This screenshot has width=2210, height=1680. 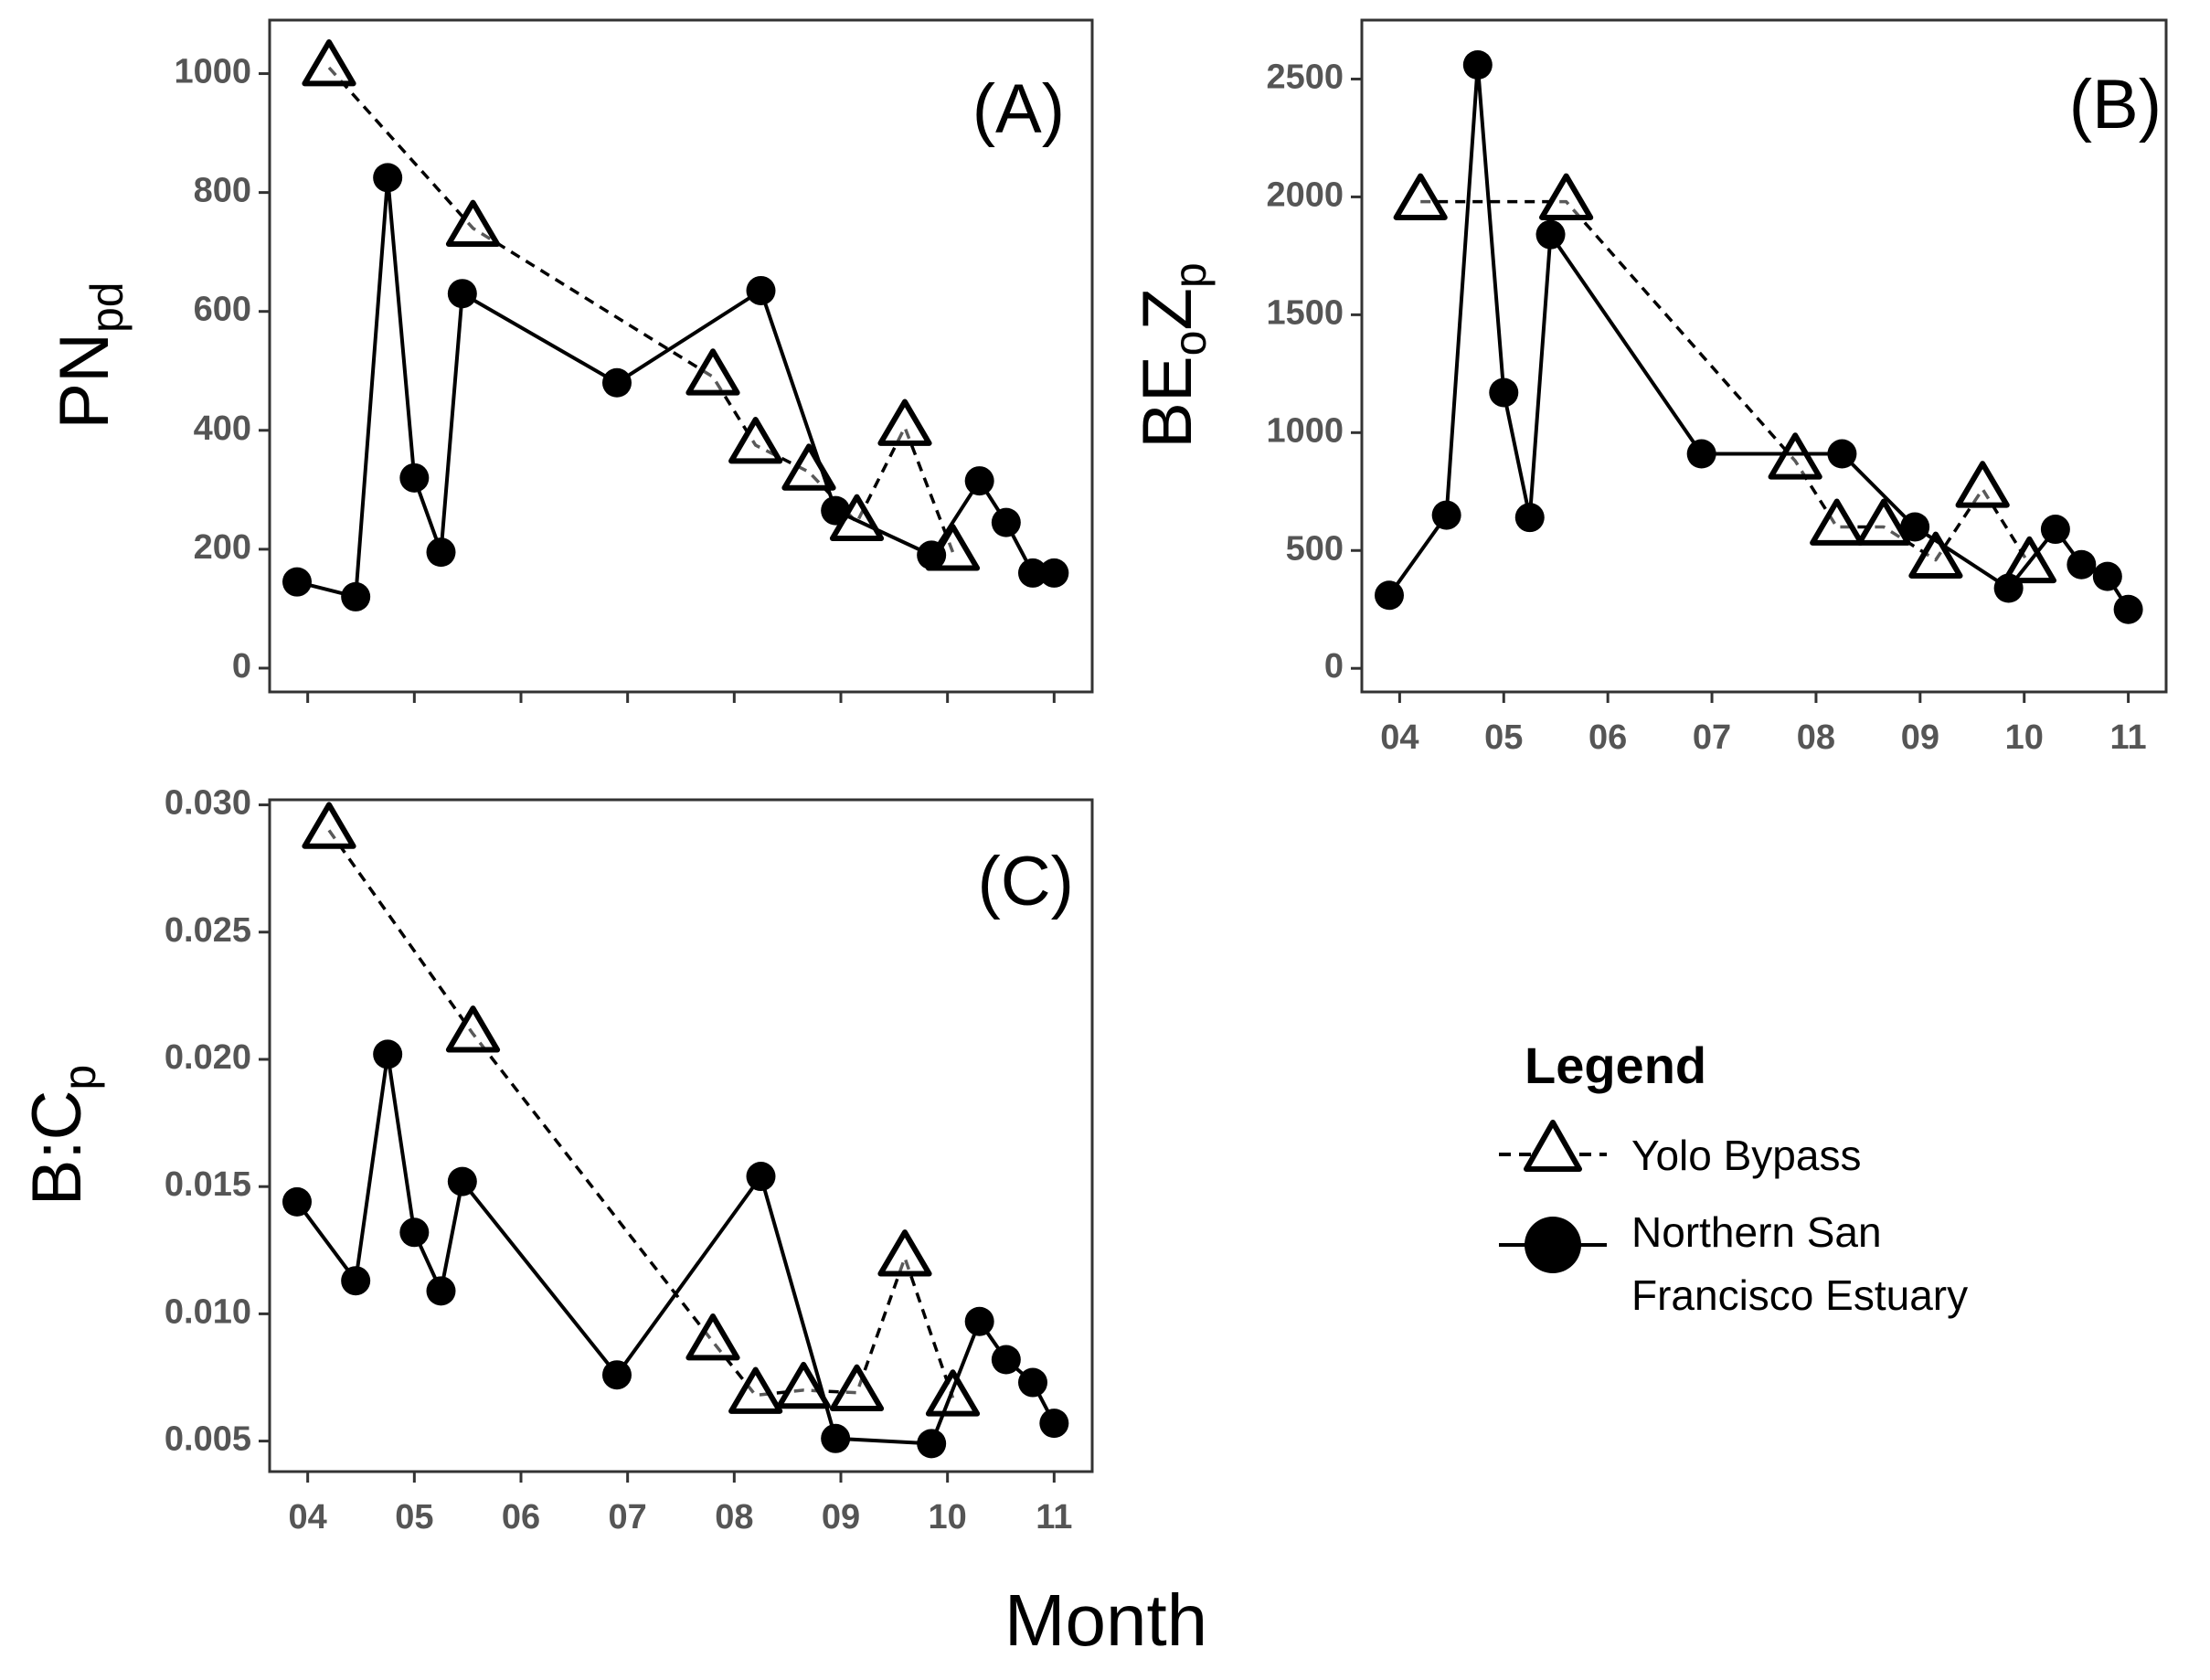 What do you see at coordinates (1615, 1066) in the screenshot?
I see `legend-title: Legend` at bounding box center [1615, 1066].